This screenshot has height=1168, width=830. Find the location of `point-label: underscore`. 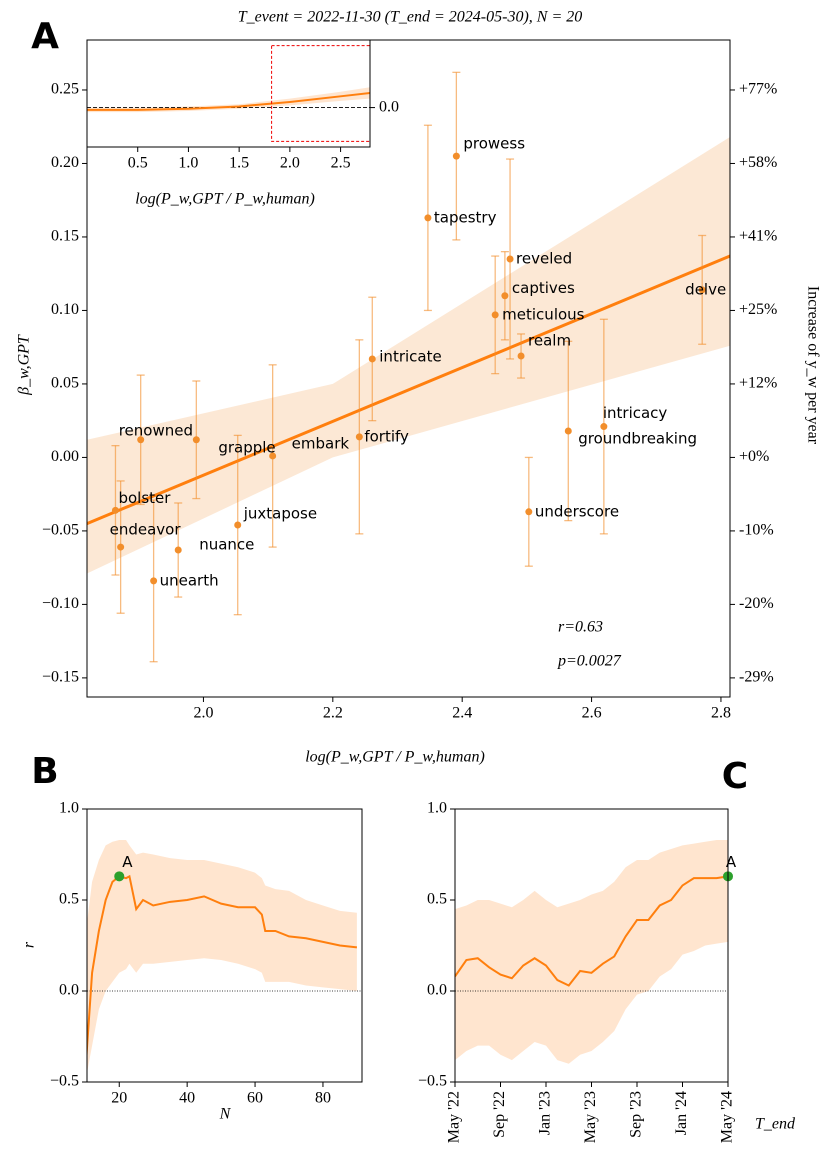

point-label: underscore is located at coordinates (577, 511).